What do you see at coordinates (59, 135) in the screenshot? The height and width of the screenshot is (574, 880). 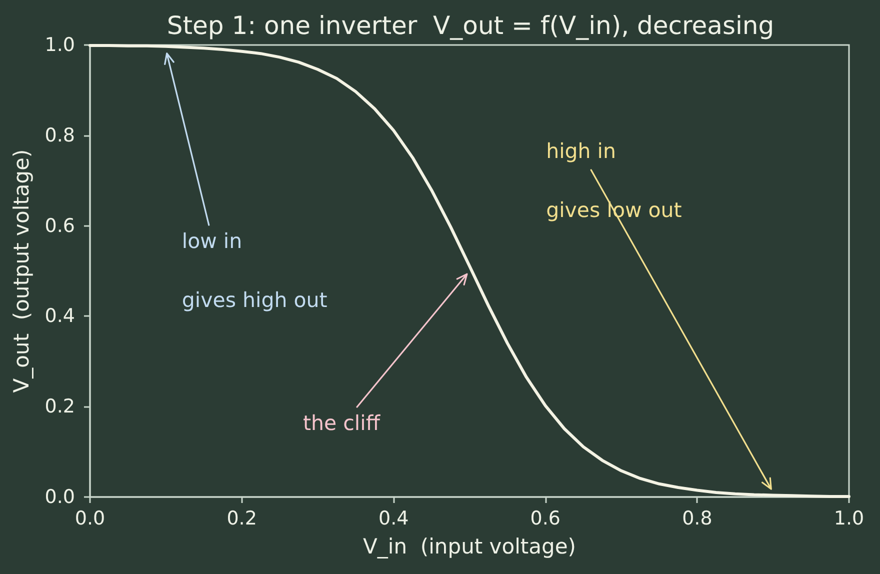 I see `y-tick-label: 0.8` at bounding box center [59, 135].